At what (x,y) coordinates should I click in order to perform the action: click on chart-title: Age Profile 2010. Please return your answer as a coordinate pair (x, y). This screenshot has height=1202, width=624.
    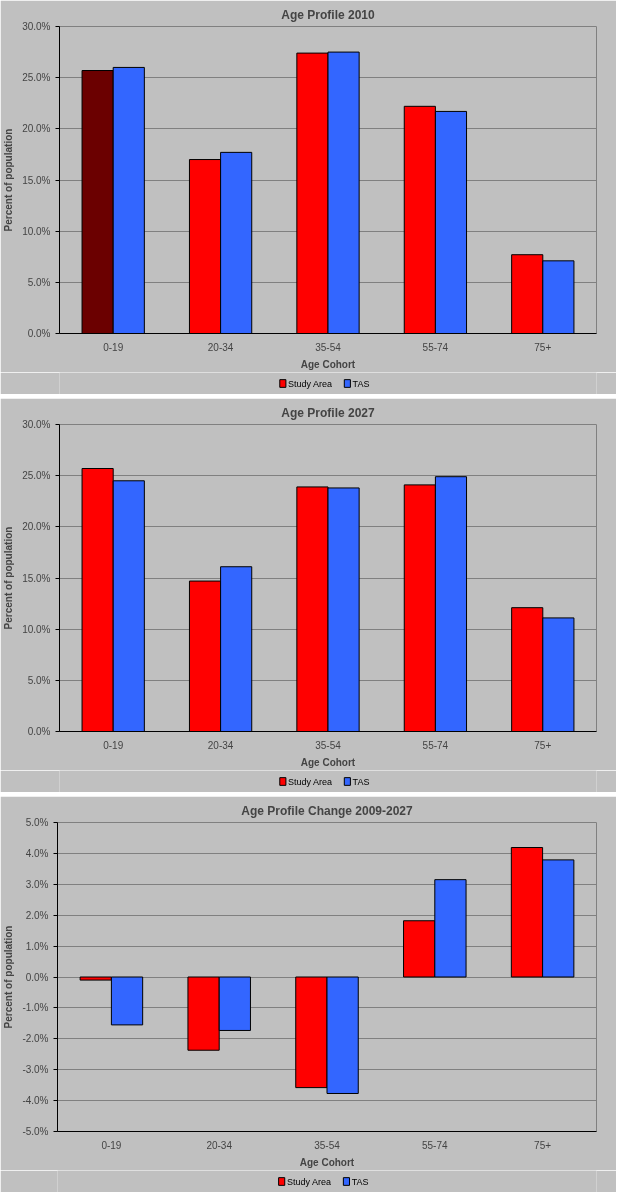
    Looking at the image, I should click on (328, 14).